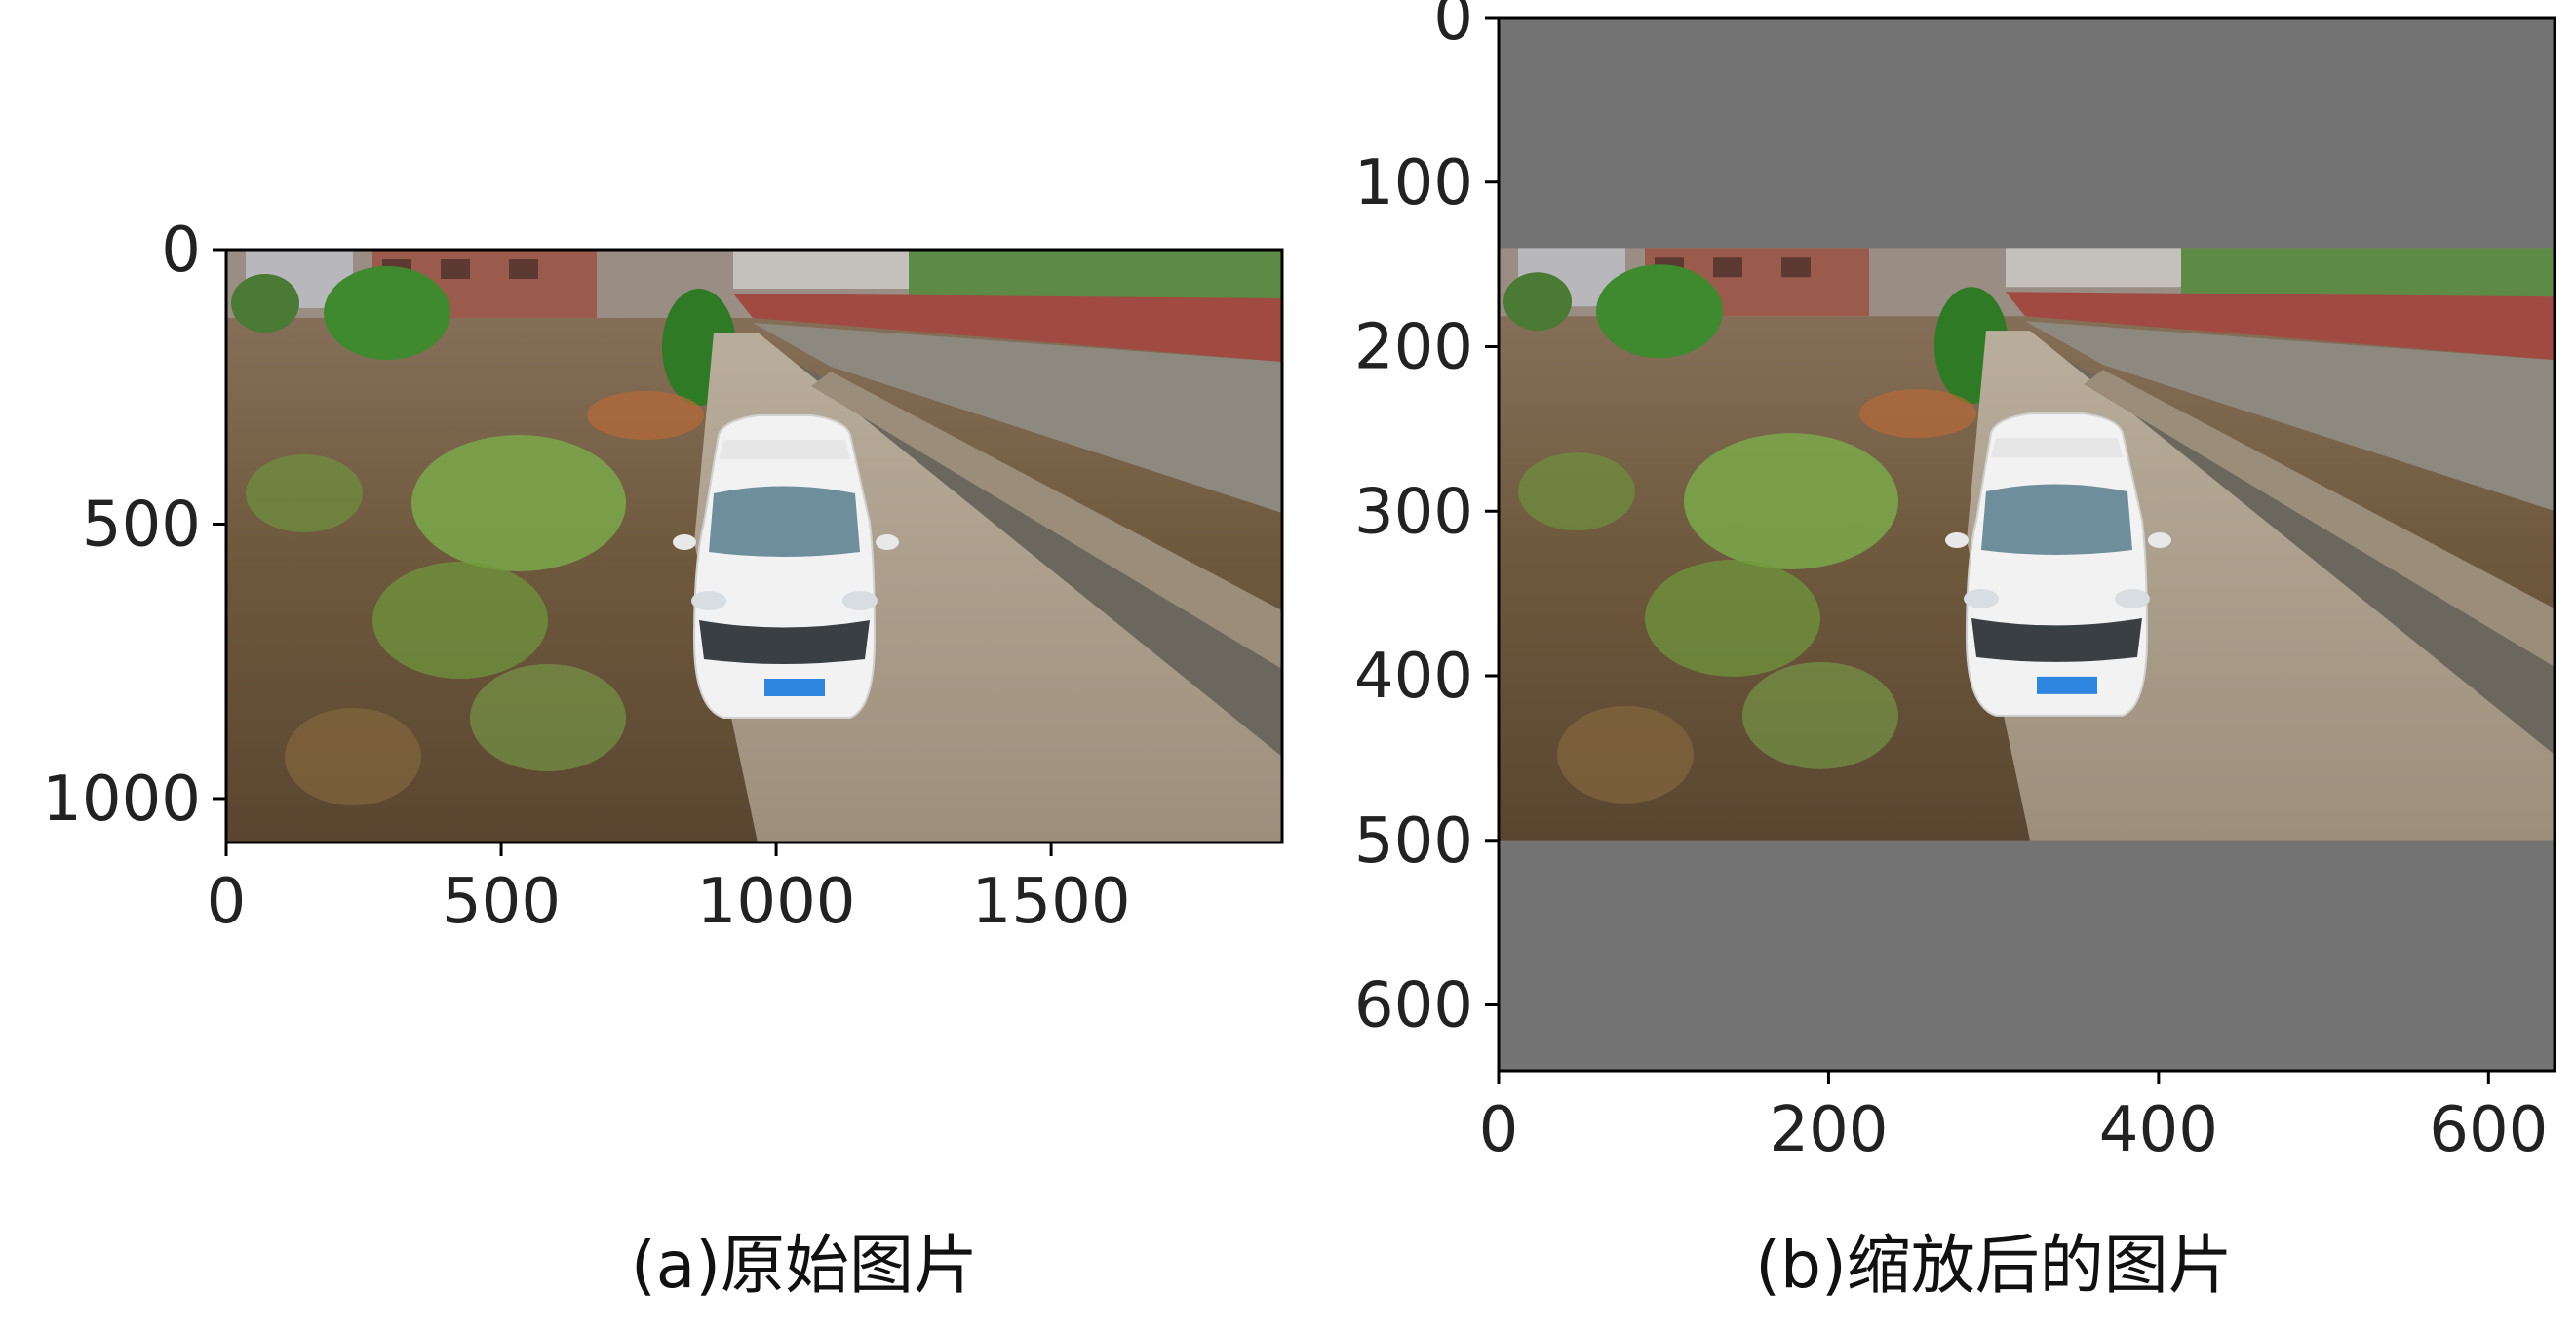  What do you see at coordinates (1413, 841) in the screenshot?
I see `y-tick-label-b: 500` at bounding box center [1413, 841].